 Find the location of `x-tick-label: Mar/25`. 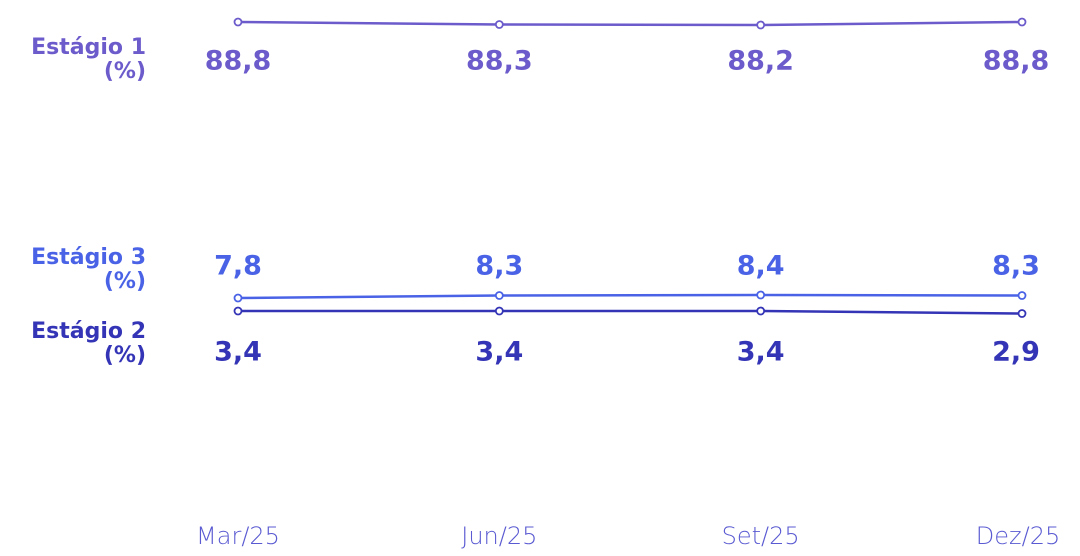

x-tick-label: Mar/25 is located at coordinates (238, 536).